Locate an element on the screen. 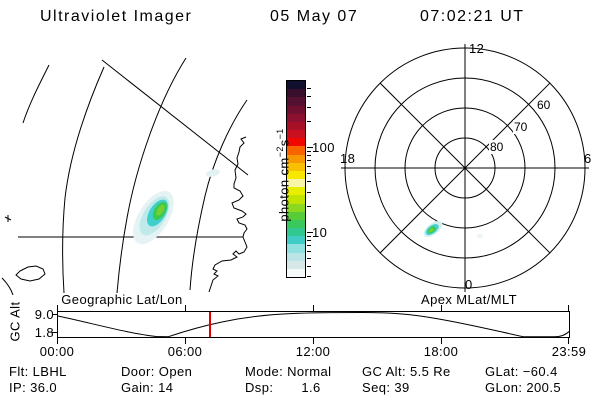 This screenshot has height=400, width=600. status-ip: IP: 36.0 is located at coordinates (33, 387).